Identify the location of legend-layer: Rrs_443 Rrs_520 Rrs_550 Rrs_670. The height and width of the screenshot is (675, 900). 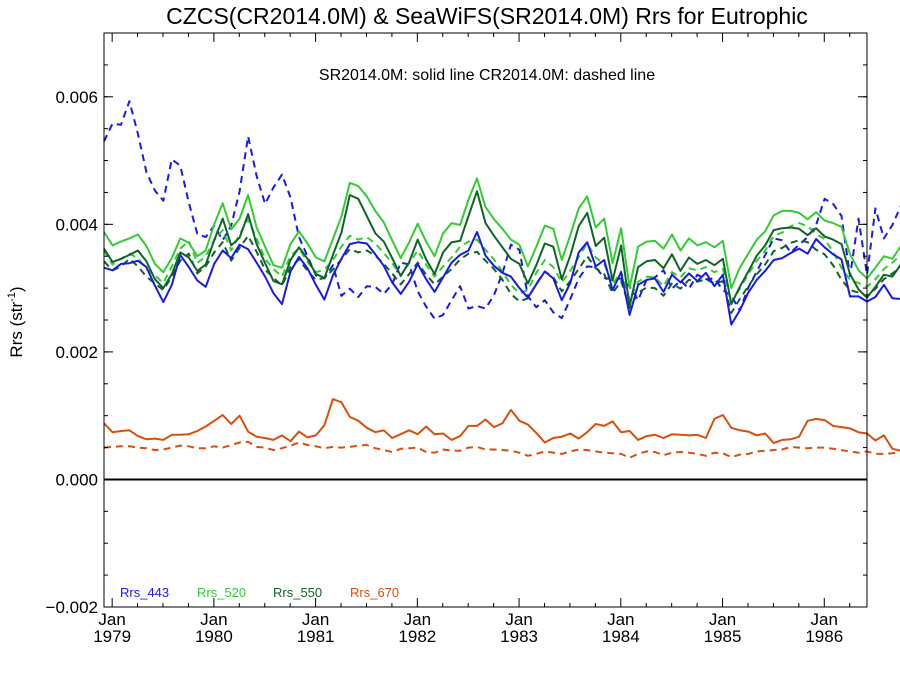
(259, 592).